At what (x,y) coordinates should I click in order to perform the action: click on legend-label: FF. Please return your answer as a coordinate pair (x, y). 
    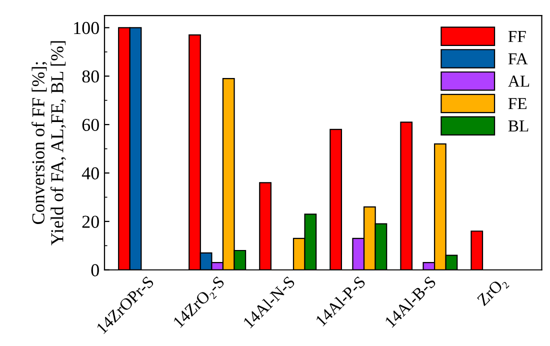
    Looking at the image, I should click on (517, 36).